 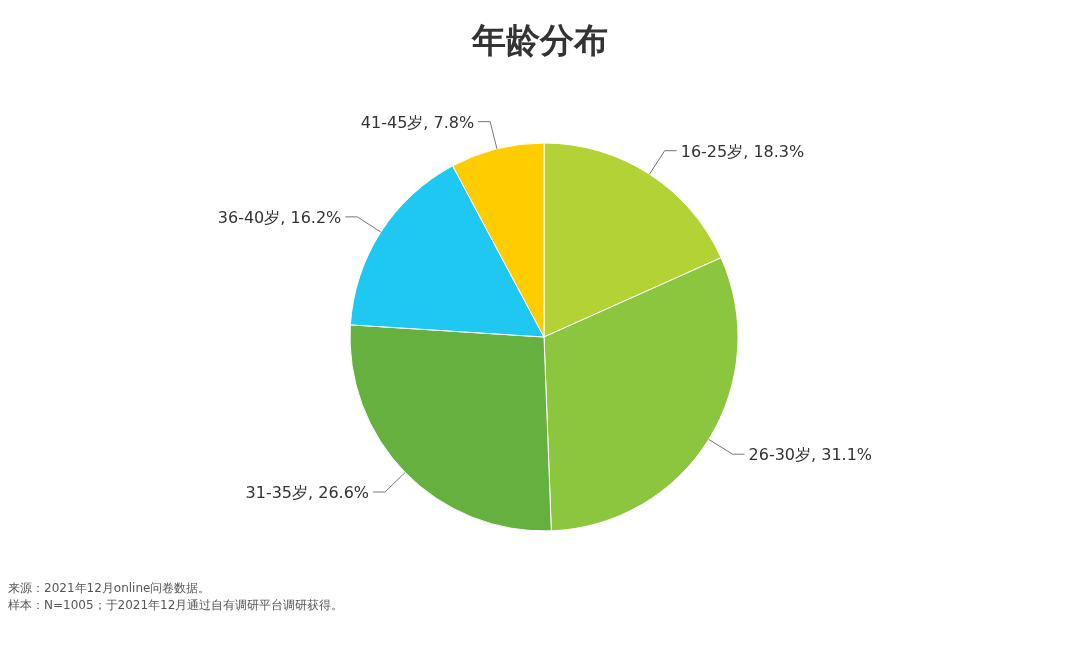 What do you see at coordinates (842, 455) in the screenshot?
I see `data-label: , 31.1%` at bounding box center [842, 455].